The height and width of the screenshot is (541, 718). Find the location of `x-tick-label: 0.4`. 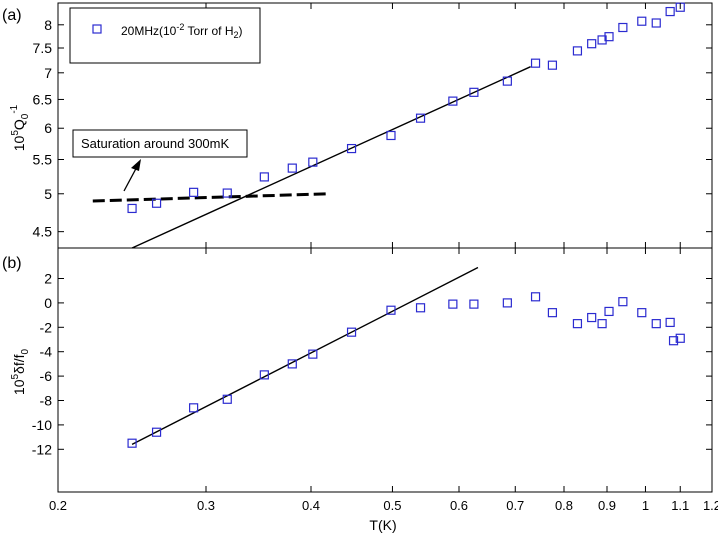

x-tick-label: 0.4 is located at coordinates (311, 505).